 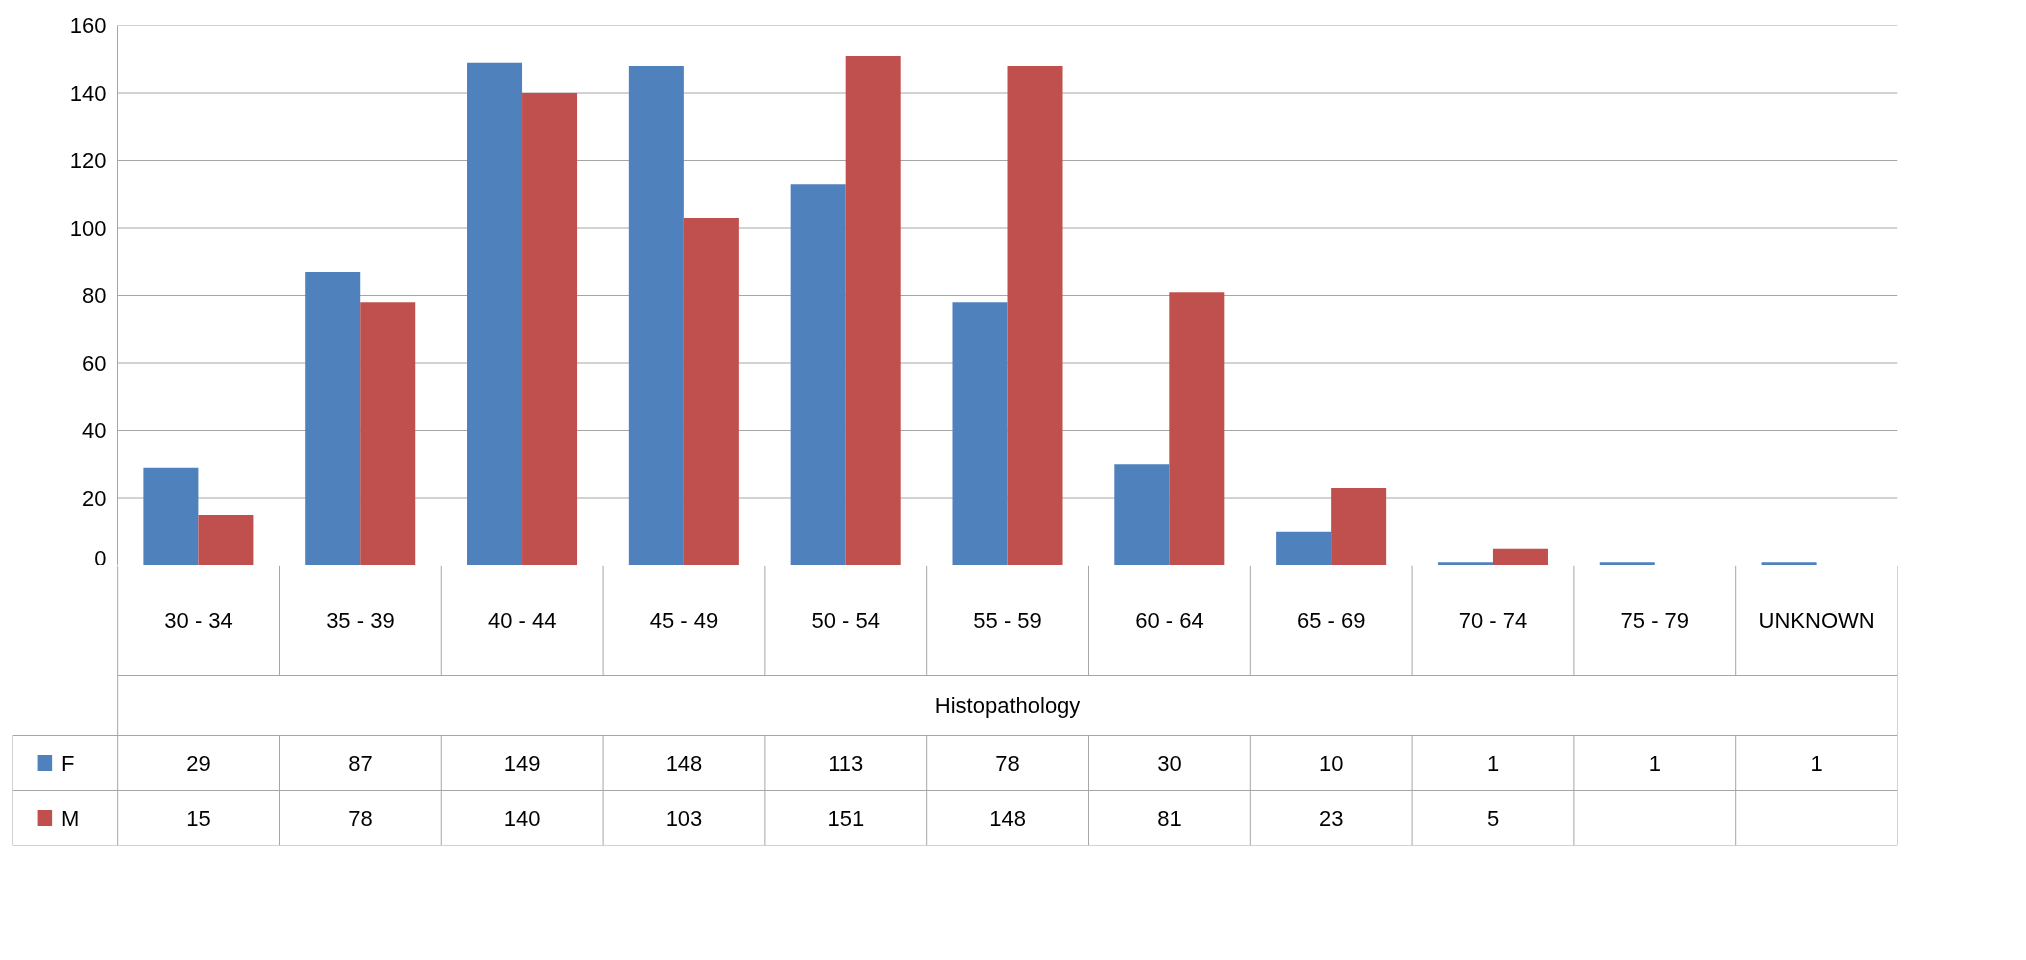 What do you see at coordinates (1169, 620) in the screenshot?
I see `x-tick-label: 60 - 64` at bounding box center [1169, 620].